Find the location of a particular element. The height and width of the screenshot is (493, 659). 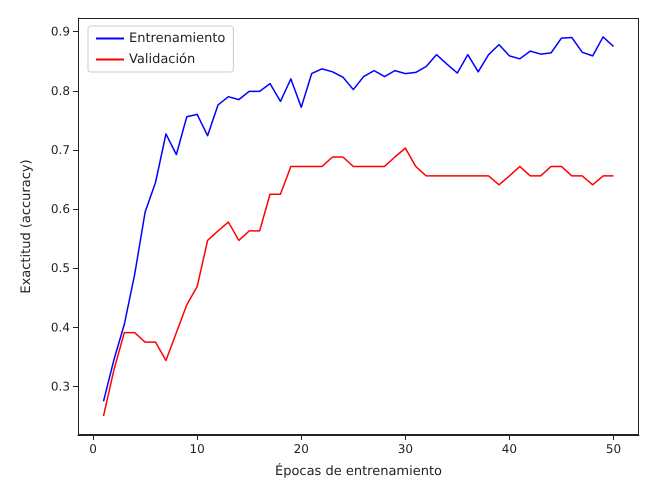

x-tick-label: 40 is located at coordinates (510, 449).